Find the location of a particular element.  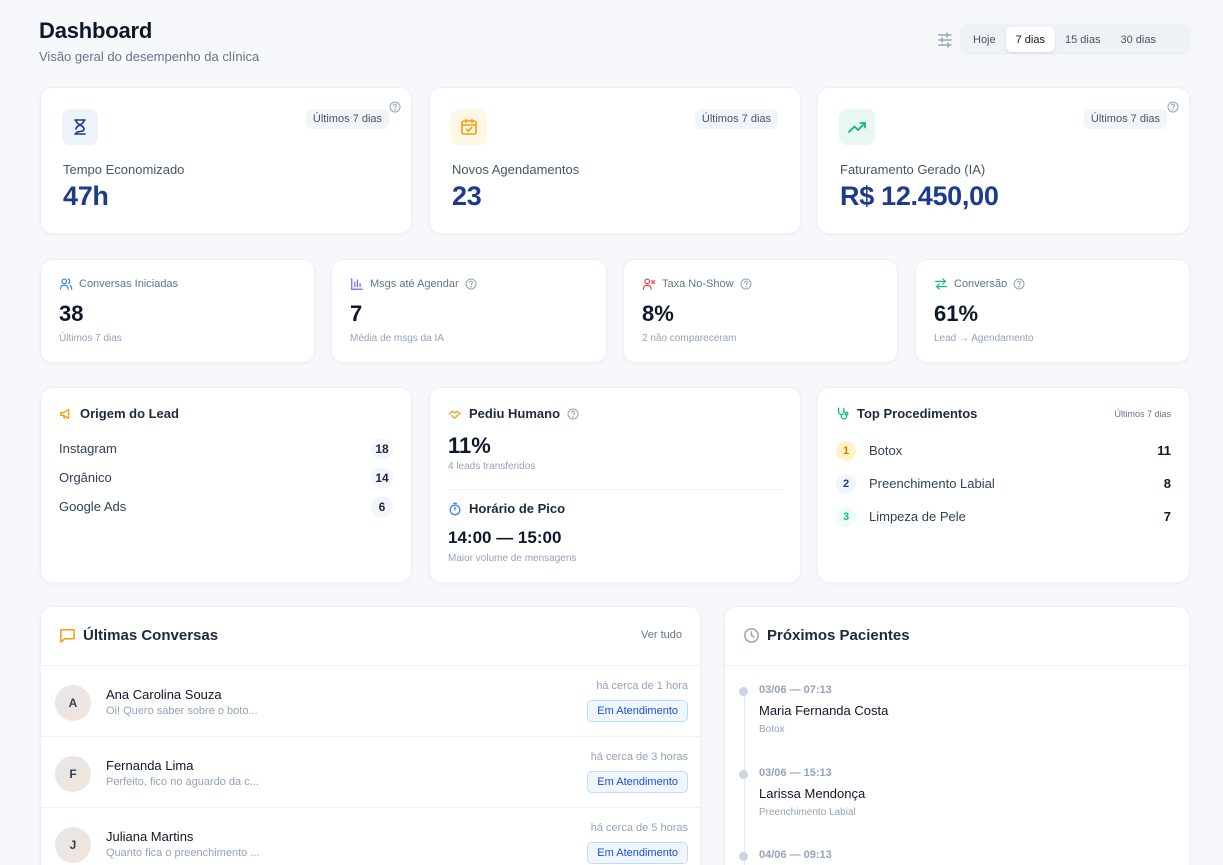

kpi-value: 23 is located at coordinates (467, 196).